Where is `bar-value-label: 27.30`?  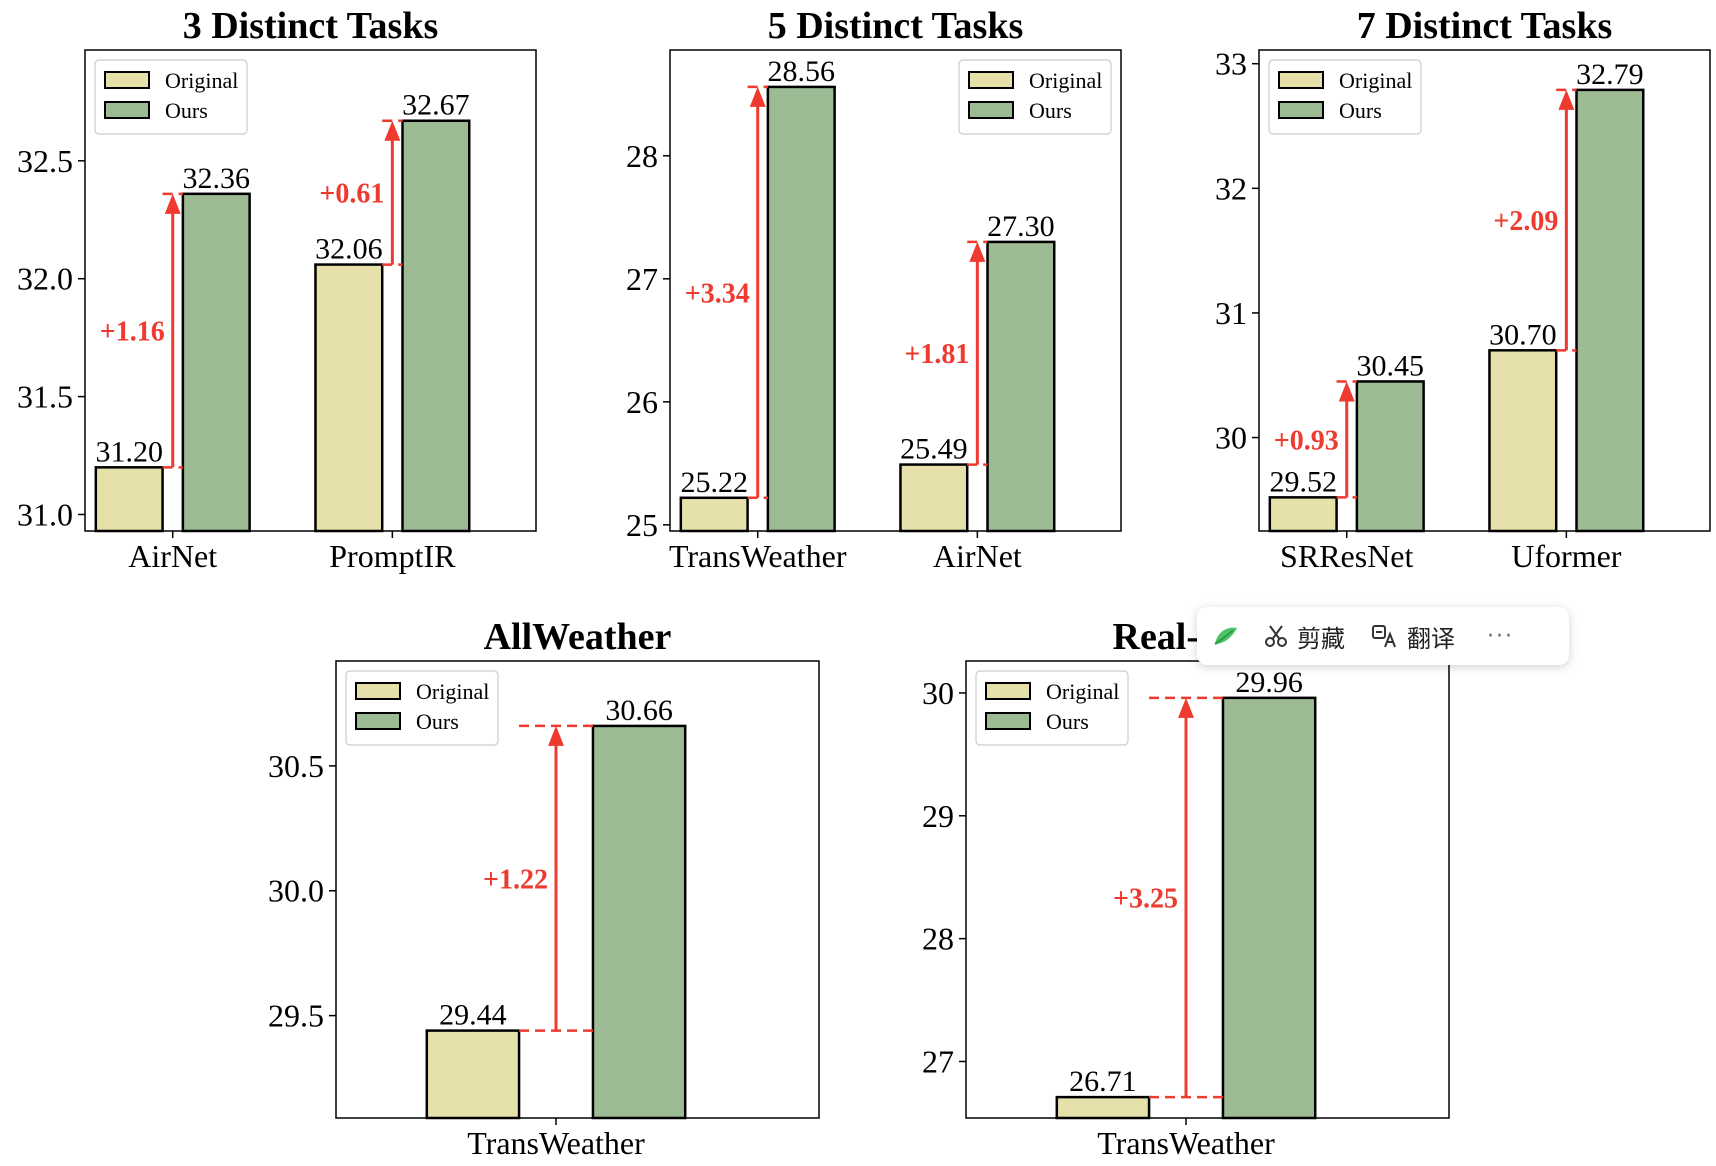 bar-value-label: 27.30 is located at coordinates (1021, 226).